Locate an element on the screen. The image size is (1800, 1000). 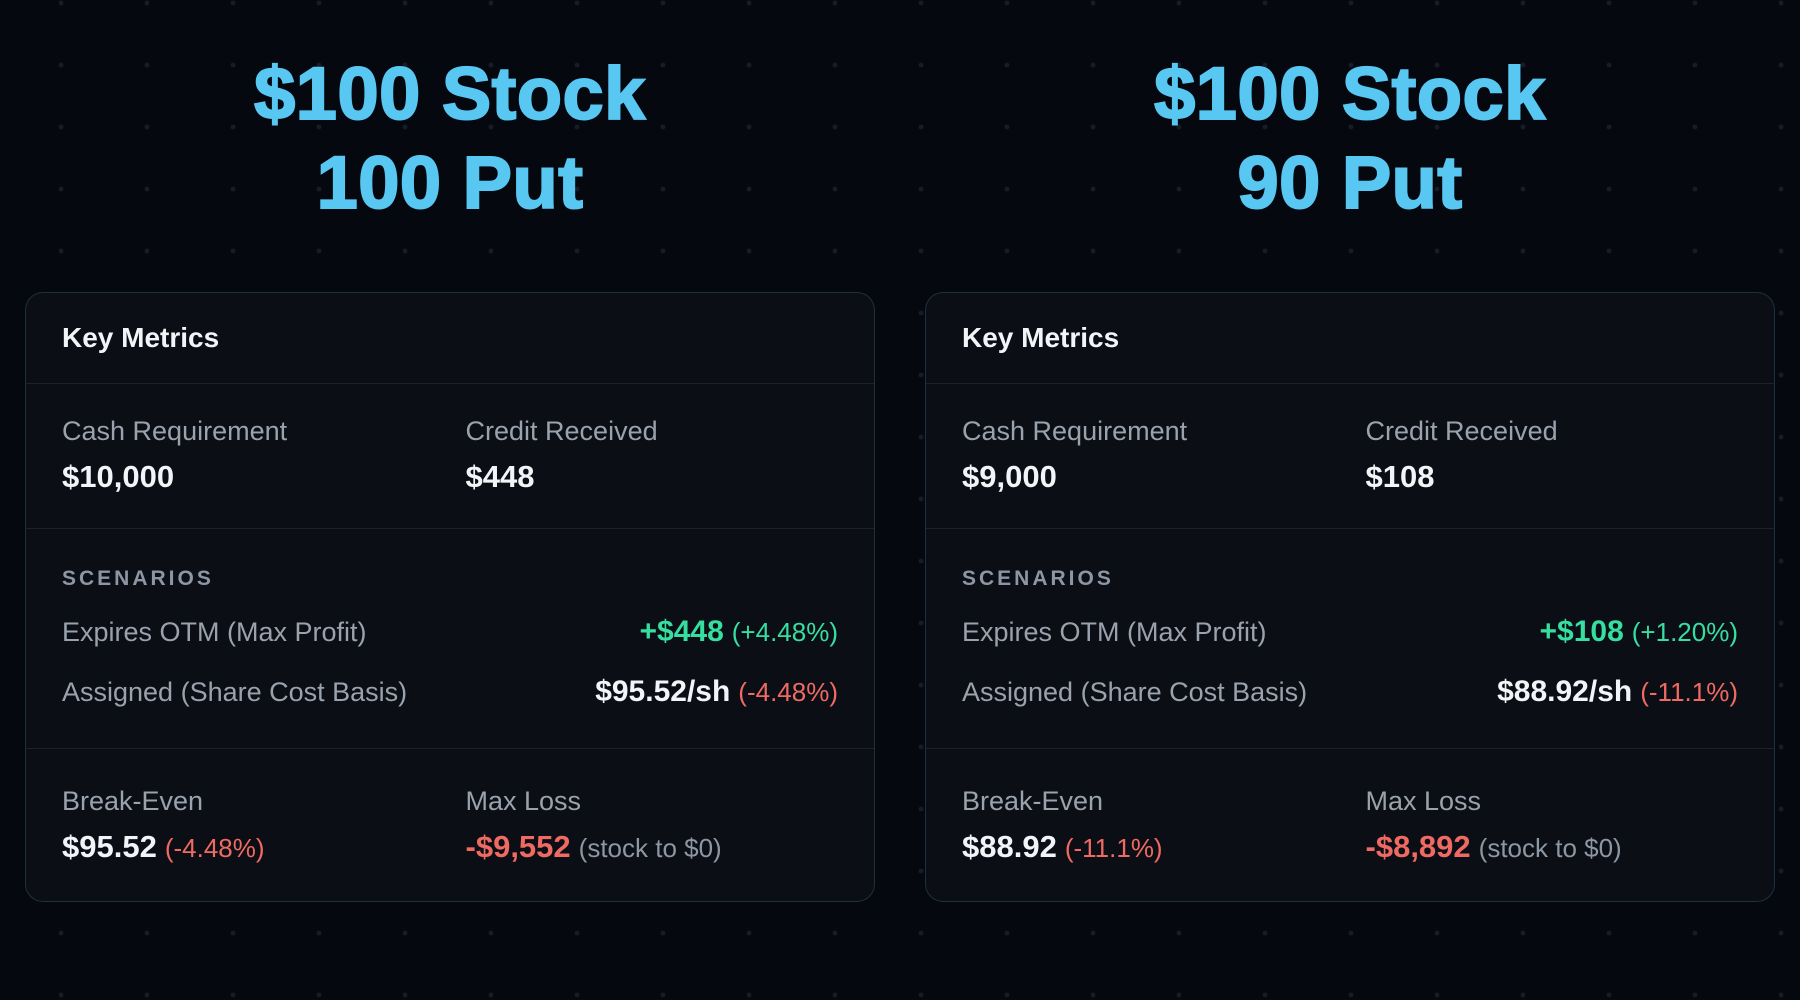
cash-requirement-metric: Cash Requirement $10,000 is located at coordinates (264, 455).